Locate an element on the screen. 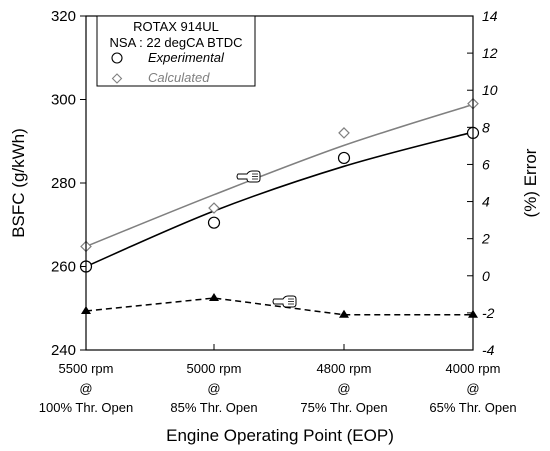 The image size is (550, 451). x-category-rpm: 5000 rpm is located at coordinates (214, 368).